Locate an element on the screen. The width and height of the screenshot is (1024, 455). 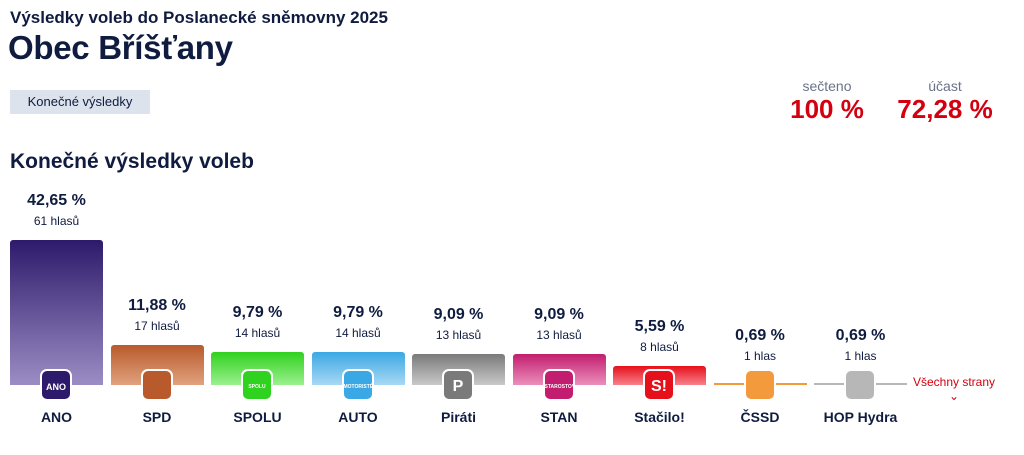
bar-ano is located at coordinates (56, 312).